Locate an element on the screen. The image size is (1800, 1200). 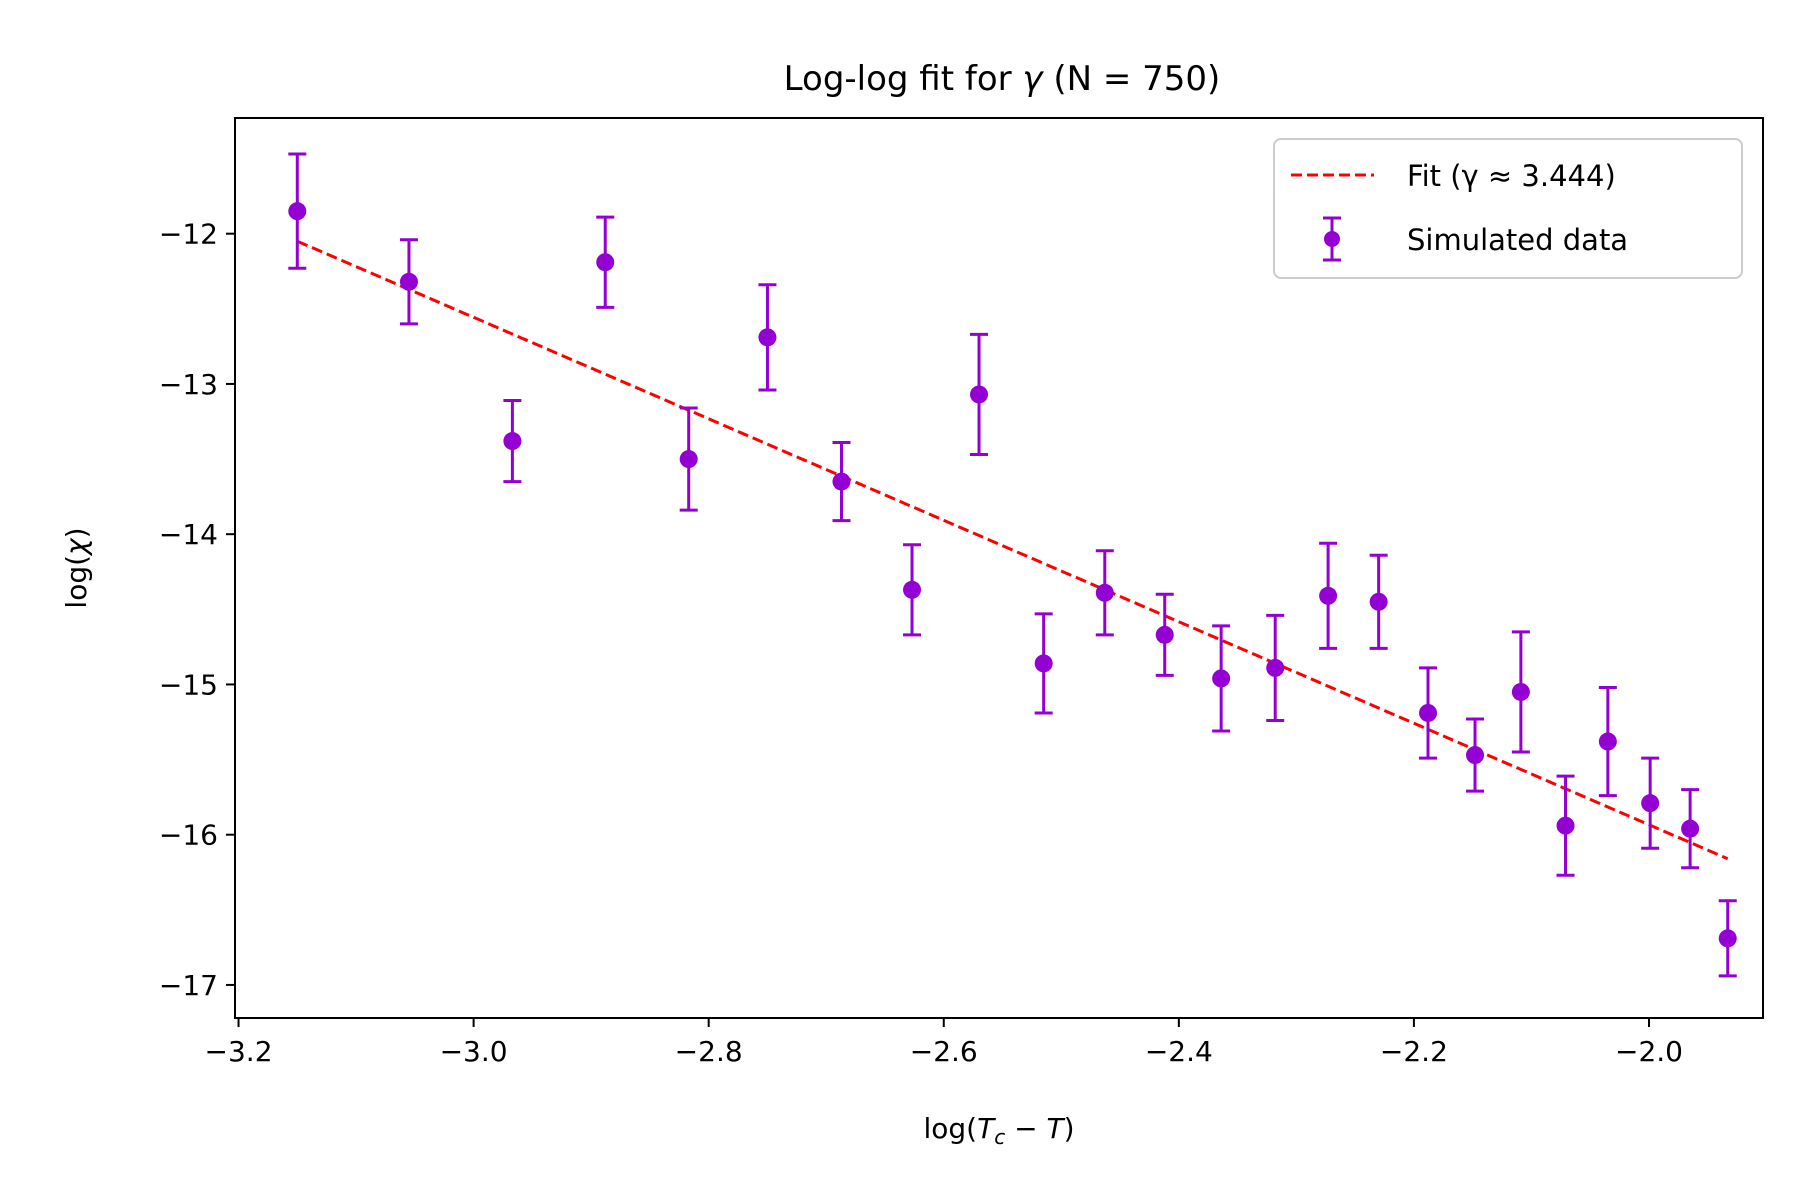
y-tick-label: −13 is located at coordinates (188, 384).